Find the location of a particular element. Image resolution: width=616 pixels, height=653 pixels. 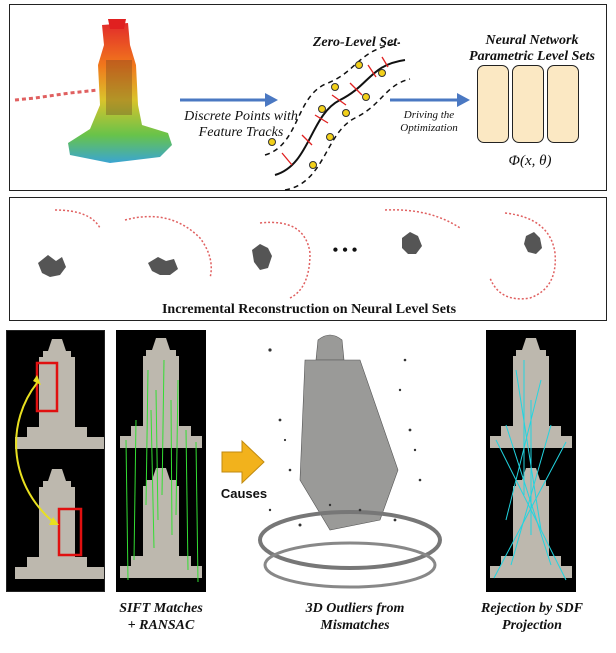

sift-matches-drawing is located at coordinates (161, 460).